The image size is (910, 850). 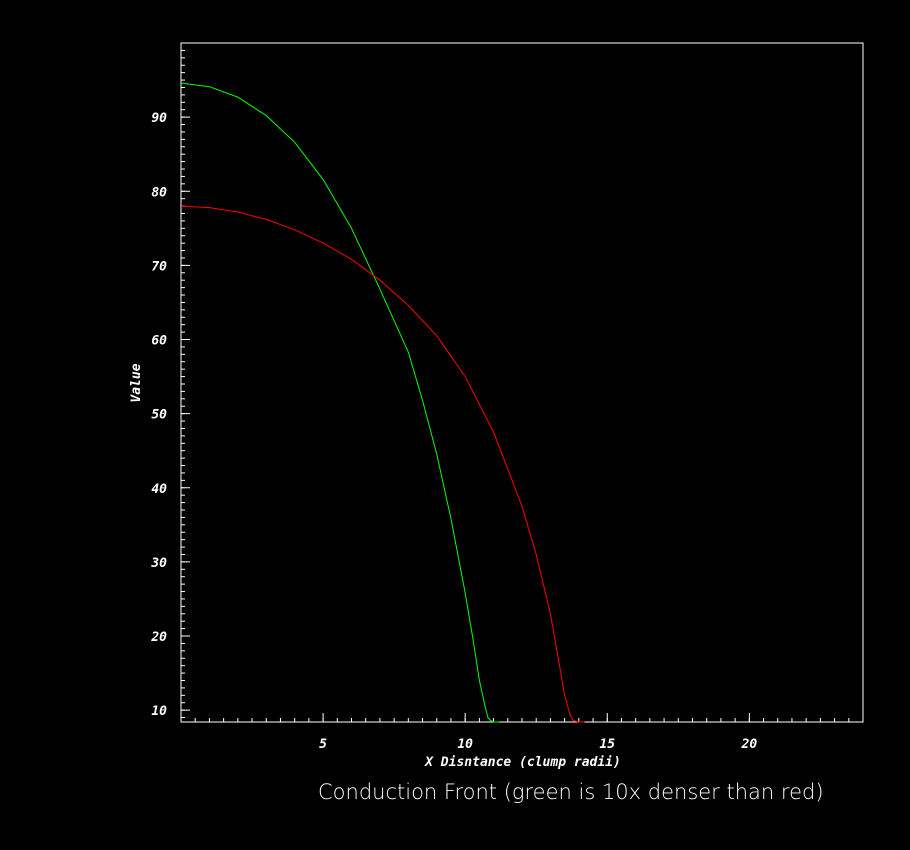 I want to click on y-tick-label: 20, so click(x=158, y=637).